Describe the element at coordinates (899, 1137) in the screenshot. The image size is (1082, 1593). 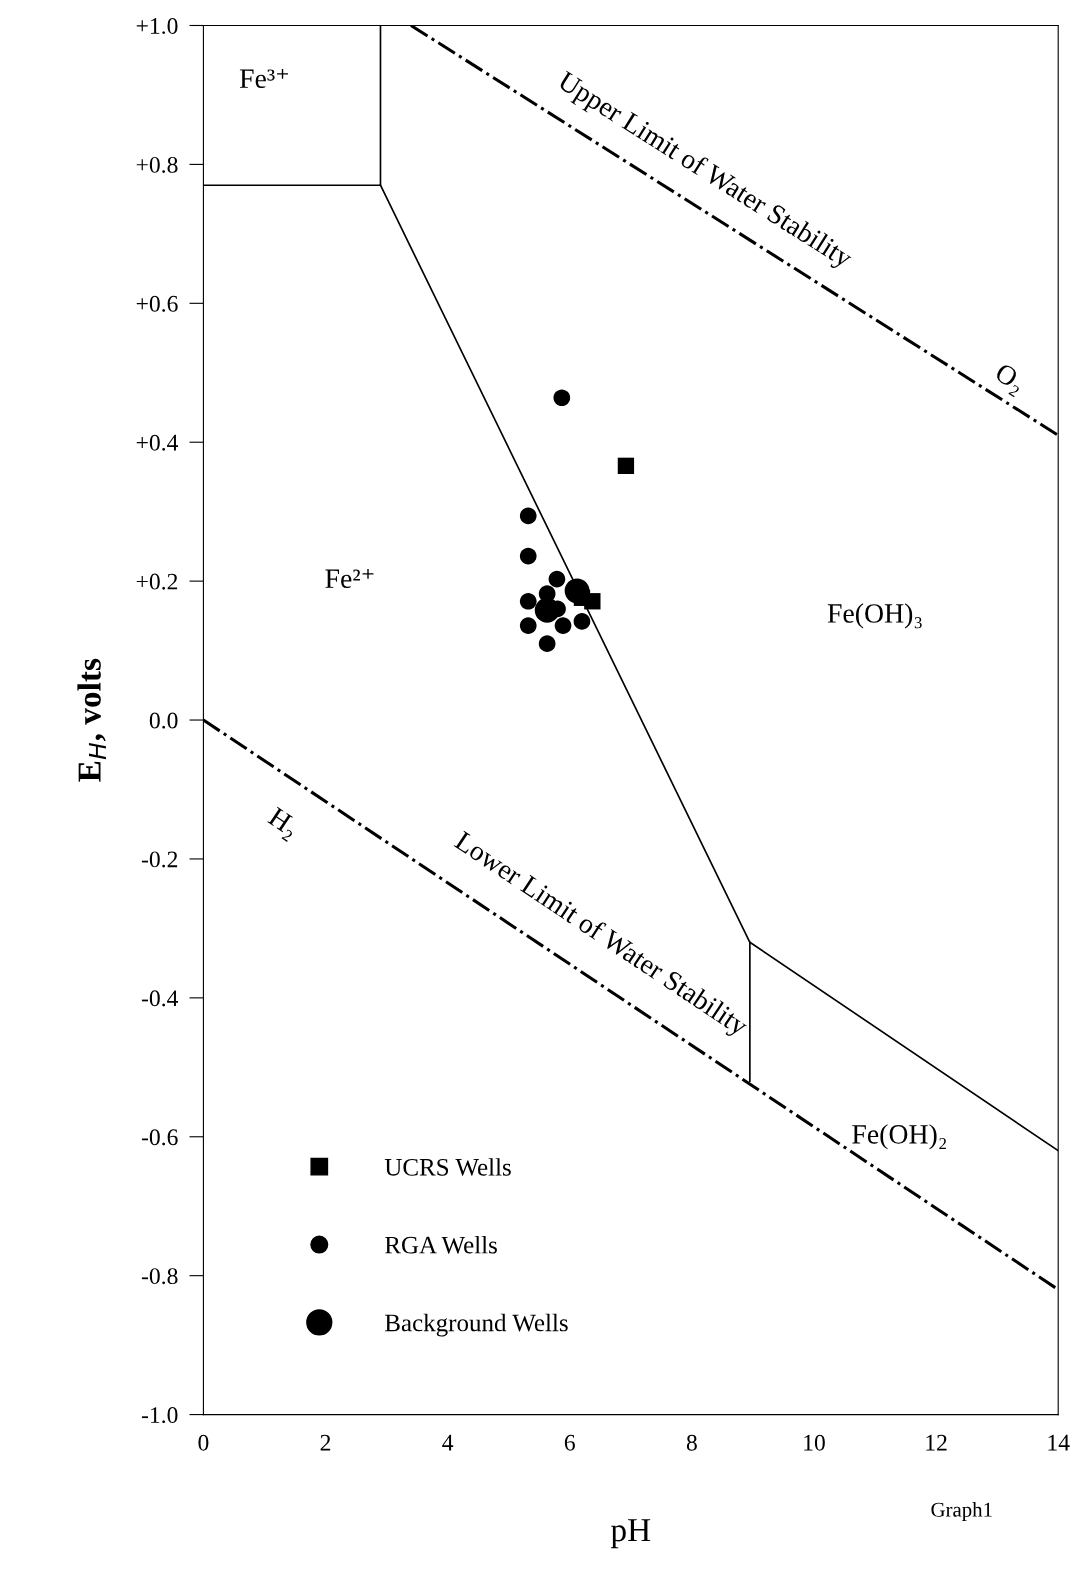
I see `annotation: Fe(OH)₂` at that location.